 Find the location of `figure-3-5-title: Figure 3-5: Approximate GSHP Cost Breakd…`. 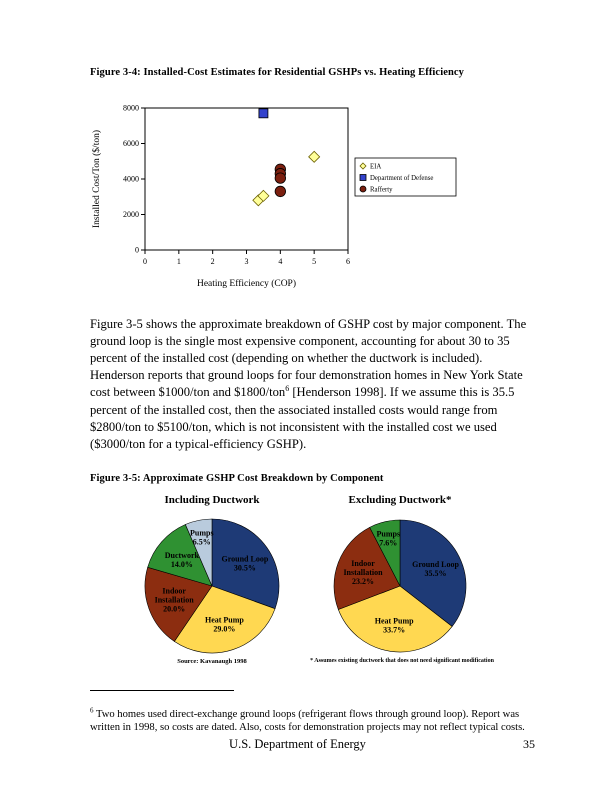

figure-3-5-title: Figure 3-5: Approximate GSHP Cost Breakd… is located at coordinates (237, 478).